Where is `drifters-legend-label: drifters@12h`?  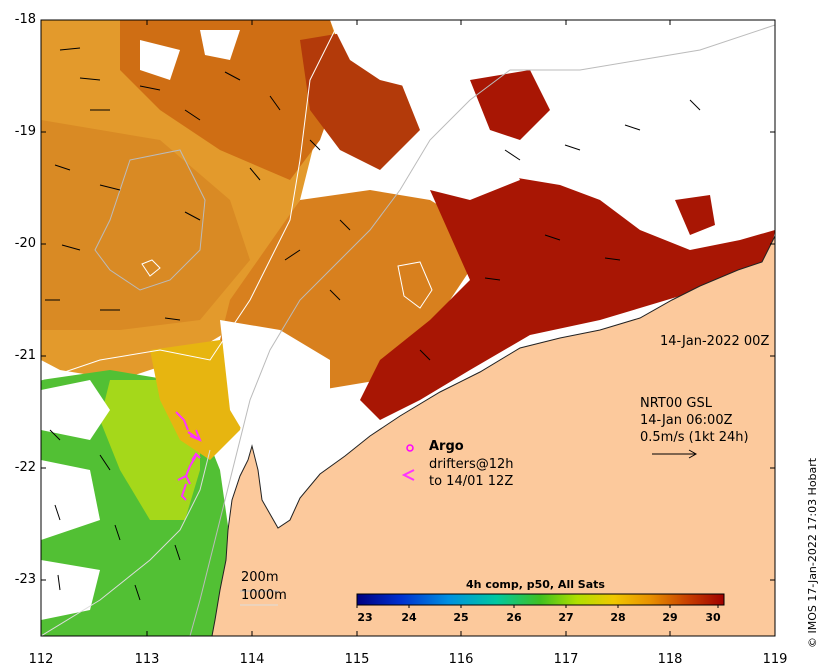 drifters-legend-label: drifters@12h is located at coordinates (471, 464).